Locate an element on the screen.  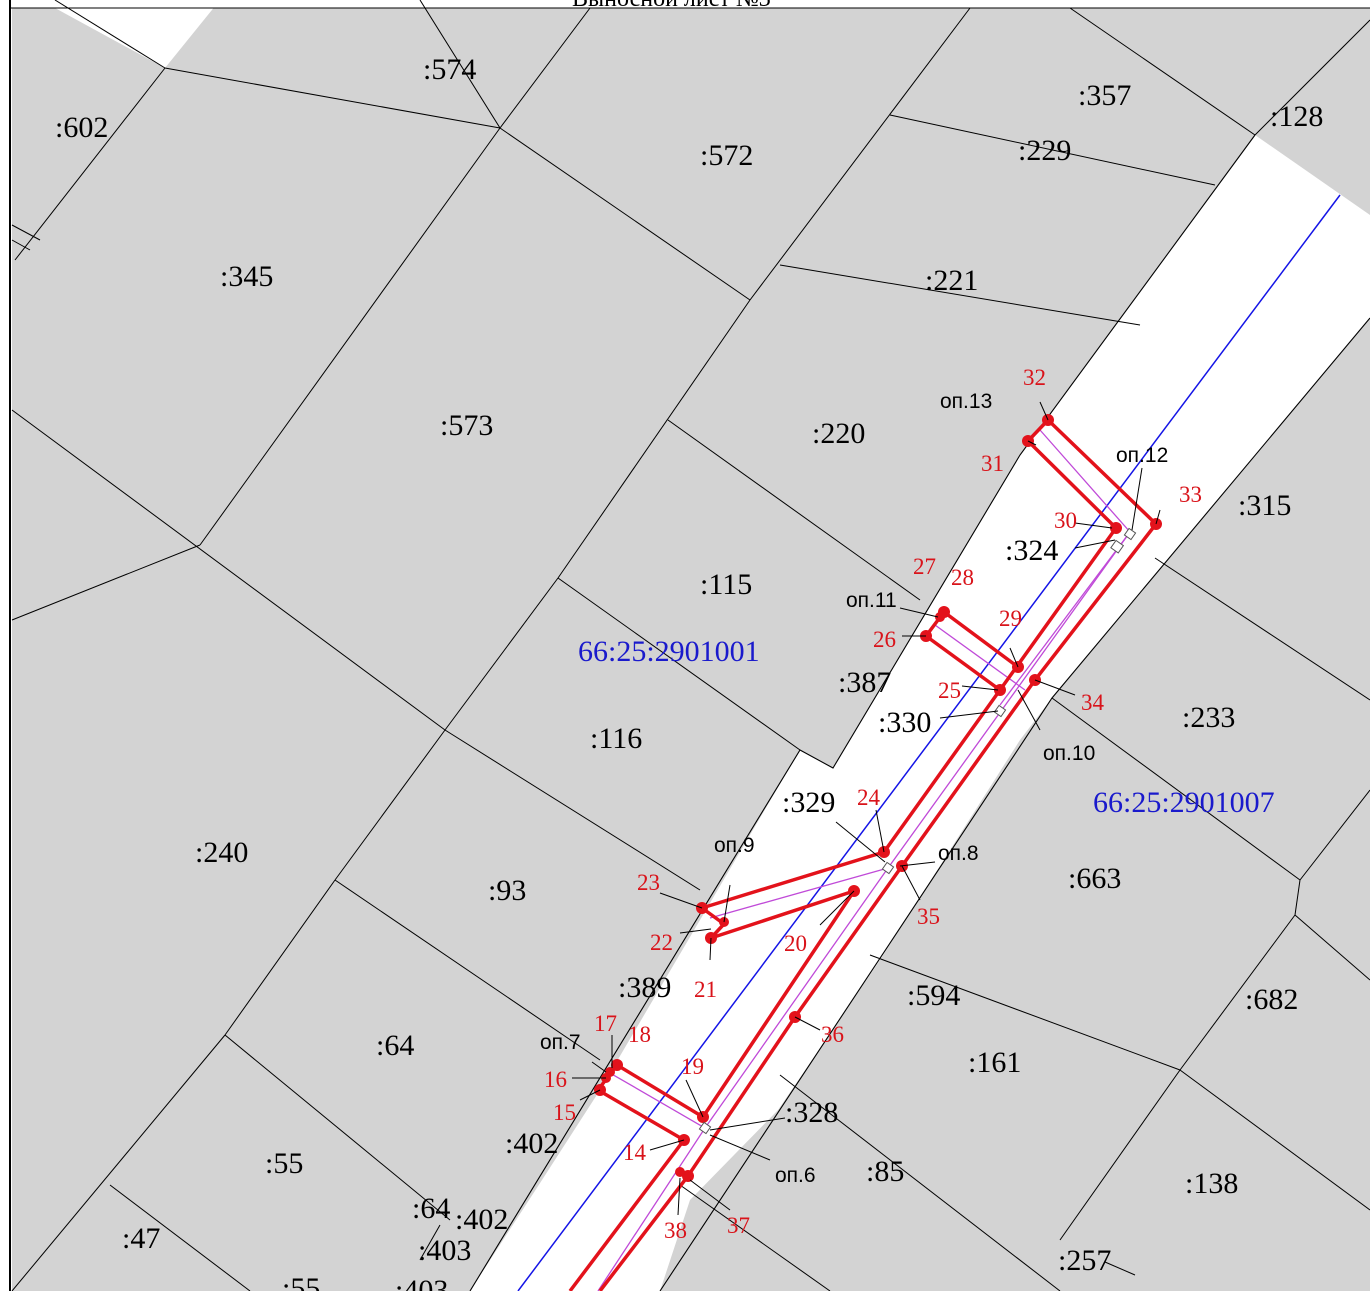
point-label: 38 is located at coordinates (675, 1230).